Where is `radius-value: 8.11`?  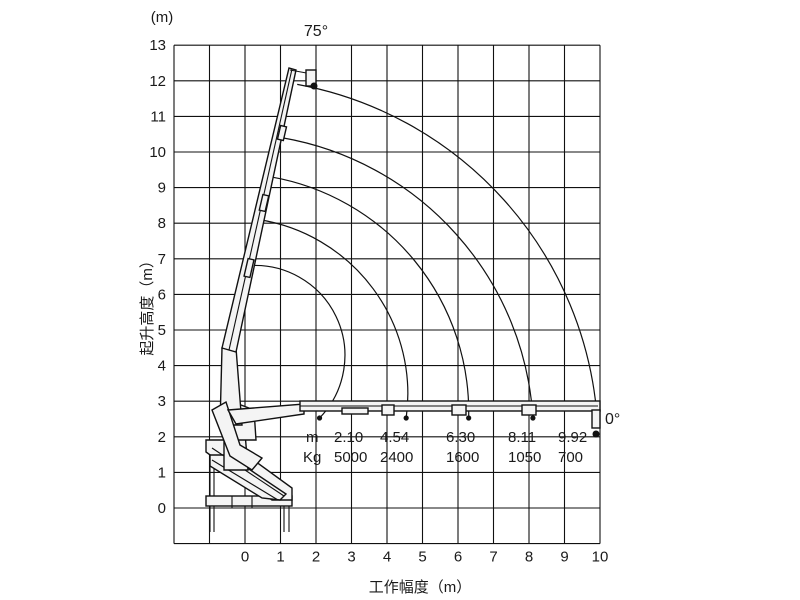
radius-value: 8.11 is located at coordinates (522, 437).